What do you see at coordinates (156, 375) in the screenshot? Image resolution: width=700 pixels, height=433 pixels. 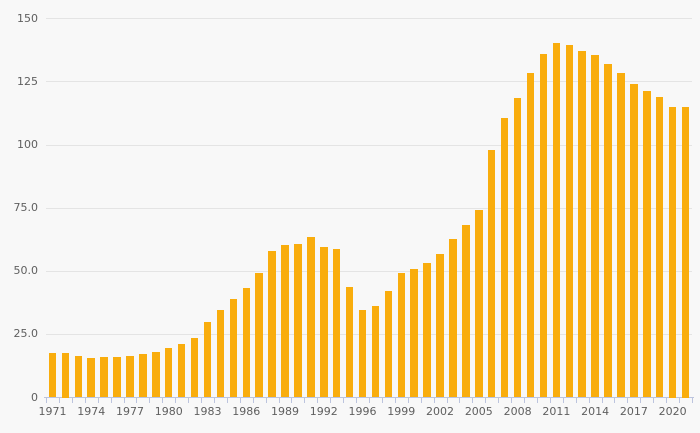 I see `bar-1979` at bounding box center [156, 375].